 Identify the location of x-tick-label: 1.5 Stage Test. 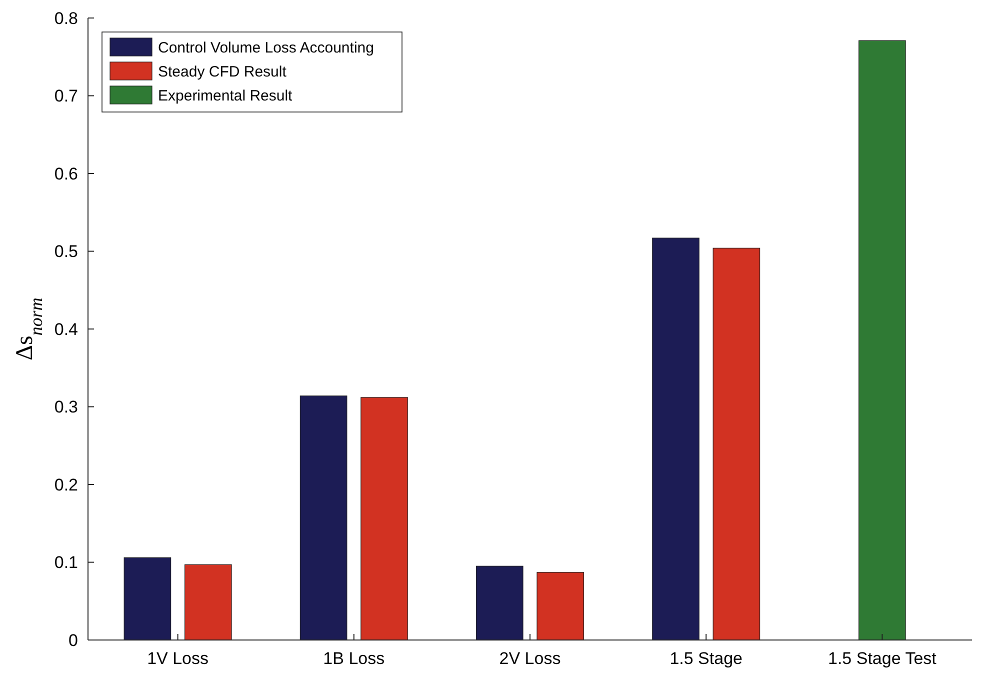
(882, 658).